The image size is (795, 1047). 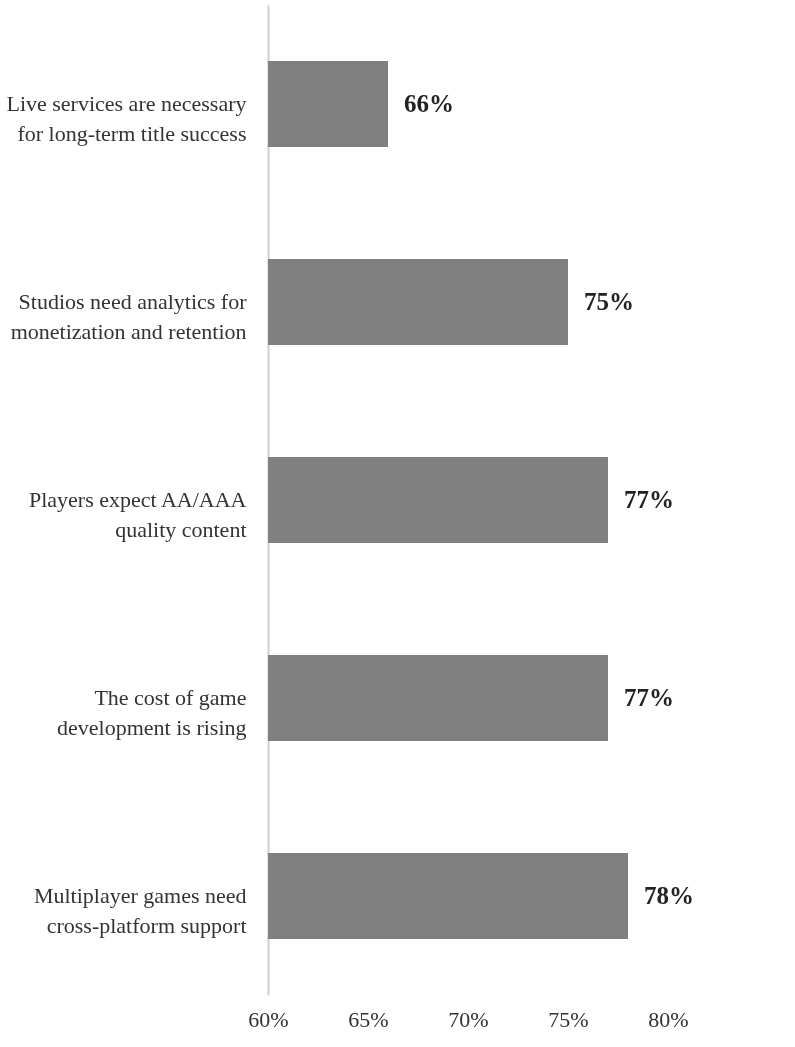 What do you see at coordinates (368, 1019) in the screenshot?
I see `x-tick-label: 65%` at bounding box center [368, 1019].